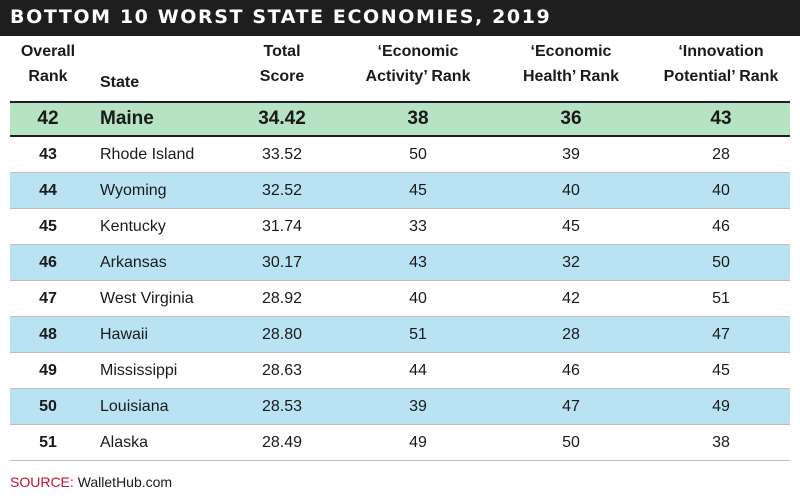 This screenshot has width=800, height=500. Describe the element at coordinates (48, 262) in the screenshot. I see `cell-rank: 46` at that location.